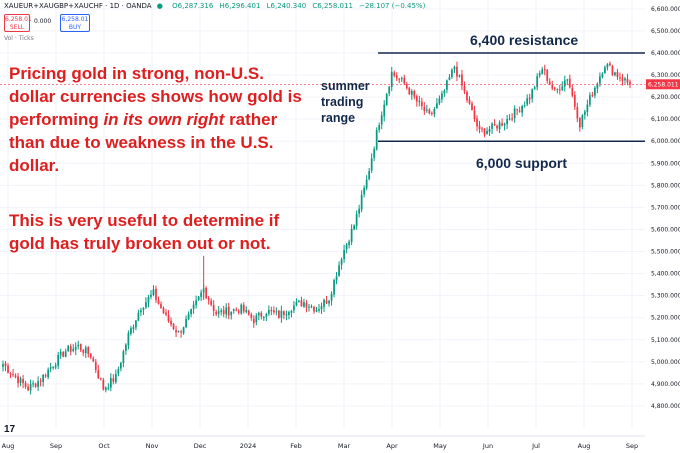  I want to click on market-status-icon: ●, so click(159, 6).